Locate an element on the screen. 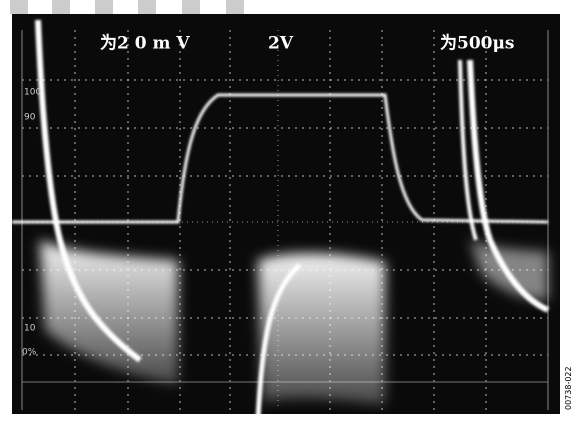  top-tabs is located at coordinates (127, 7).